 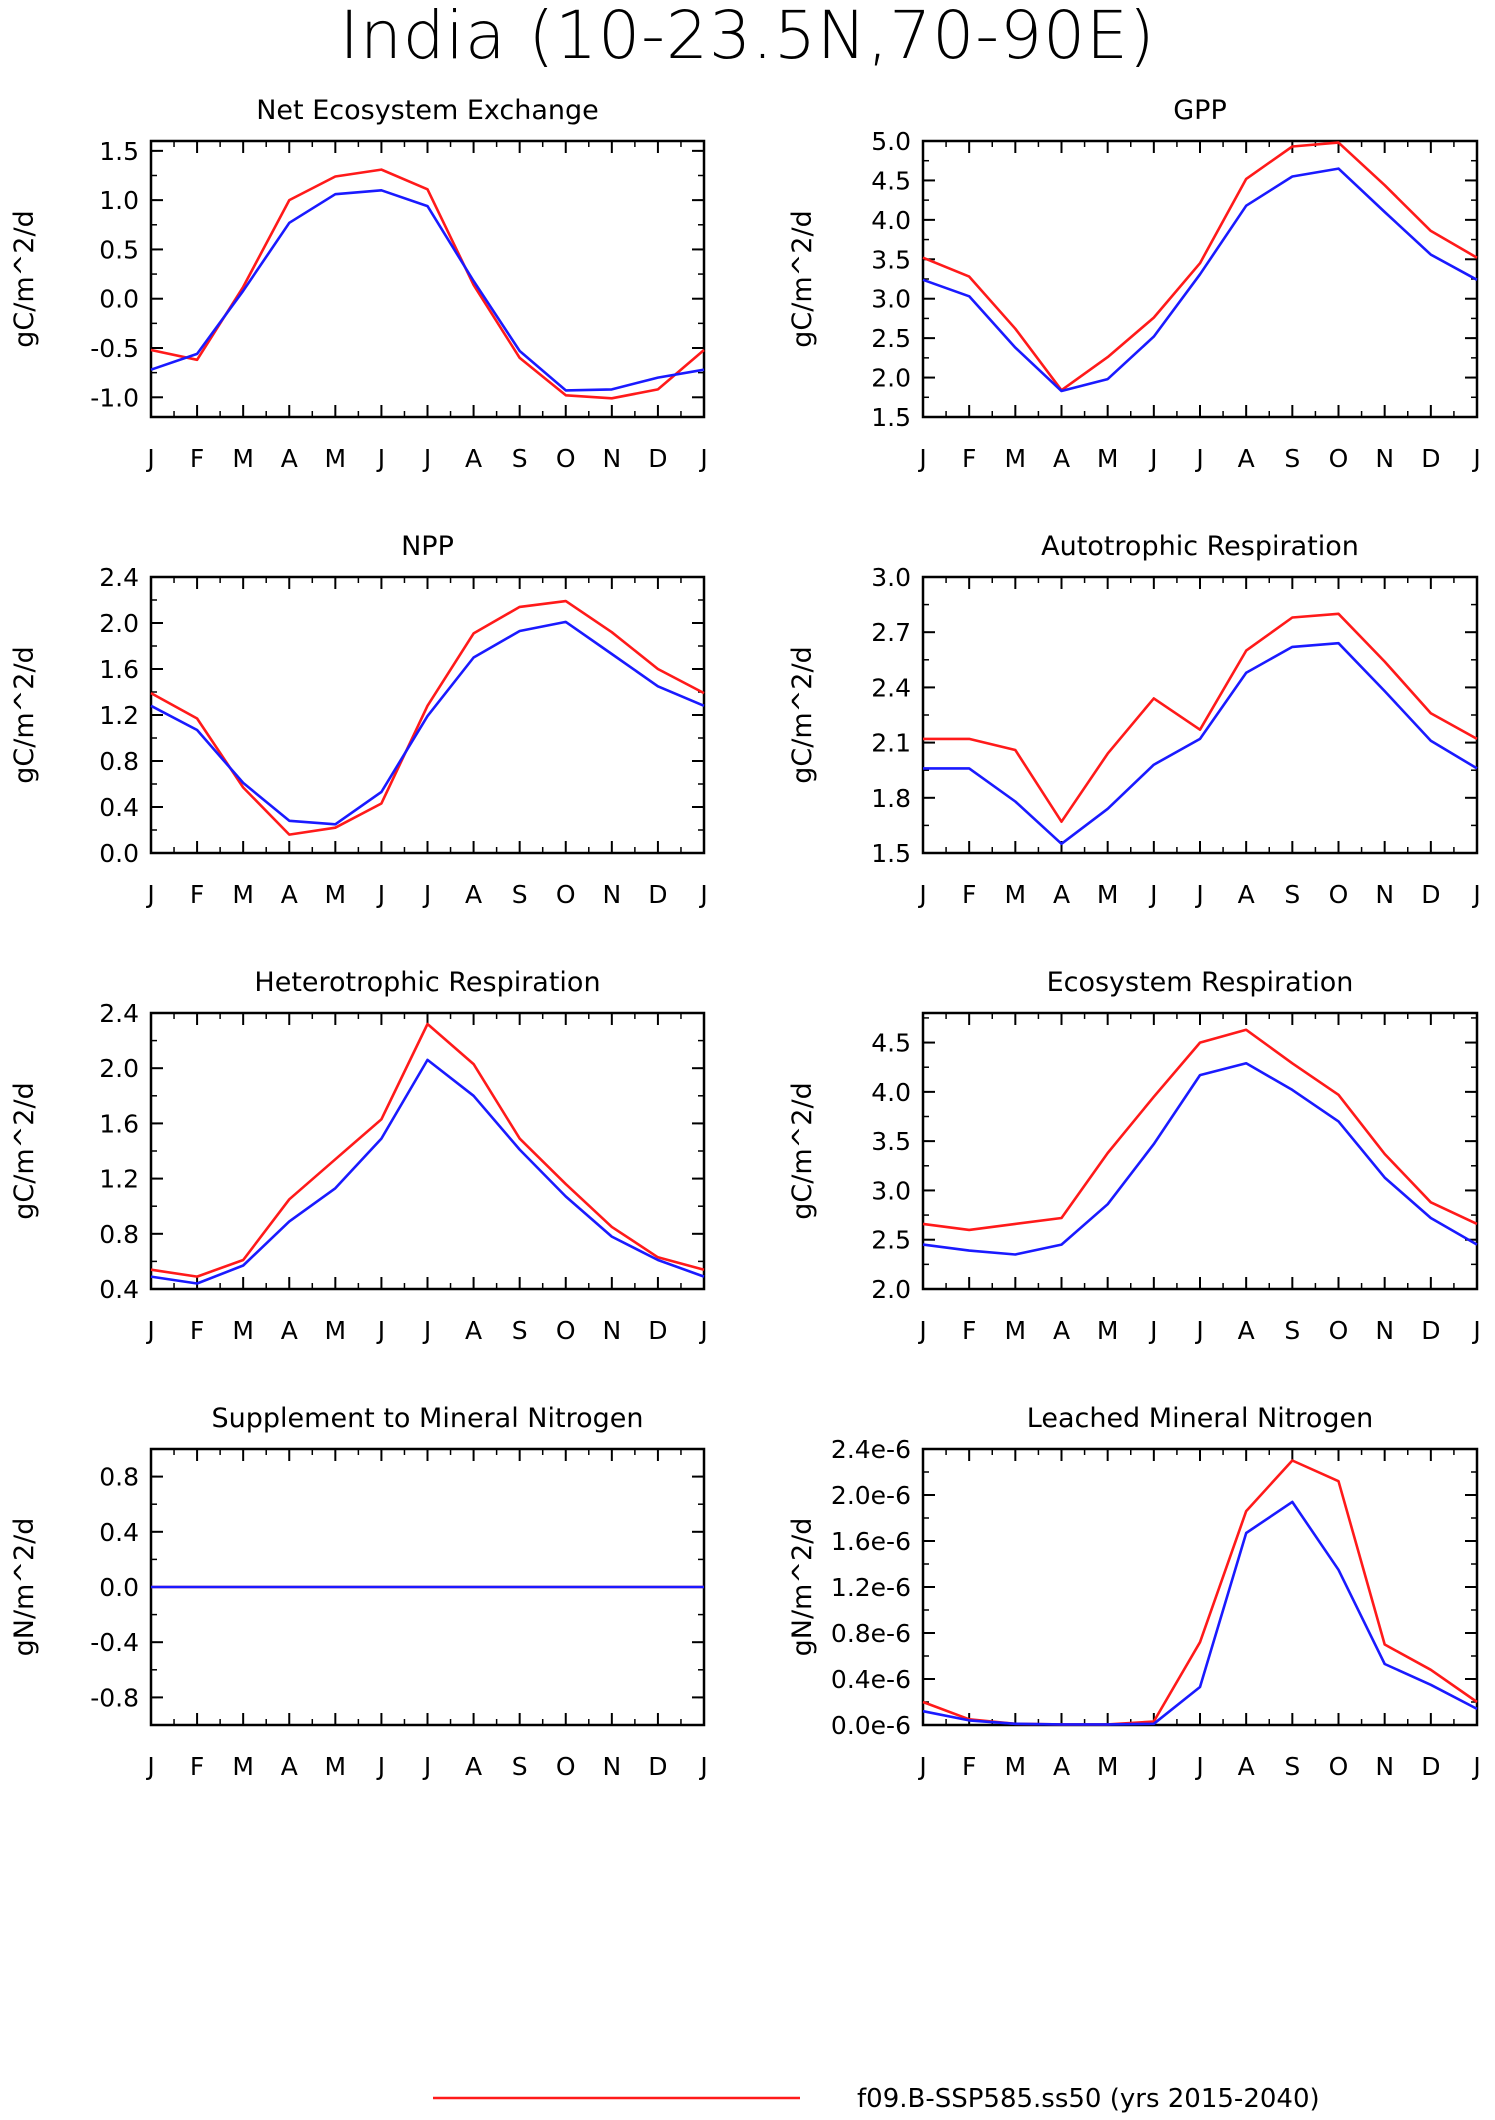 I want to click on y-tick-label: 0.4e-6, so click(x=871, y=1679).